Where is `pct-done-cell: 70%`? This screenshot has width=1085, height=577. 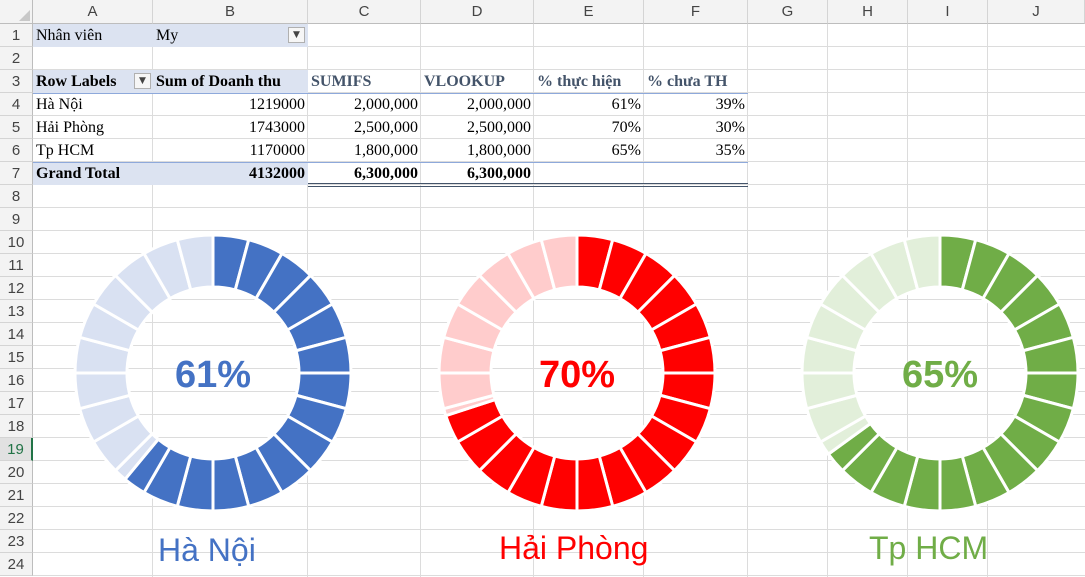 pct-done-cell: 70% is located at coordinates (626, 127).